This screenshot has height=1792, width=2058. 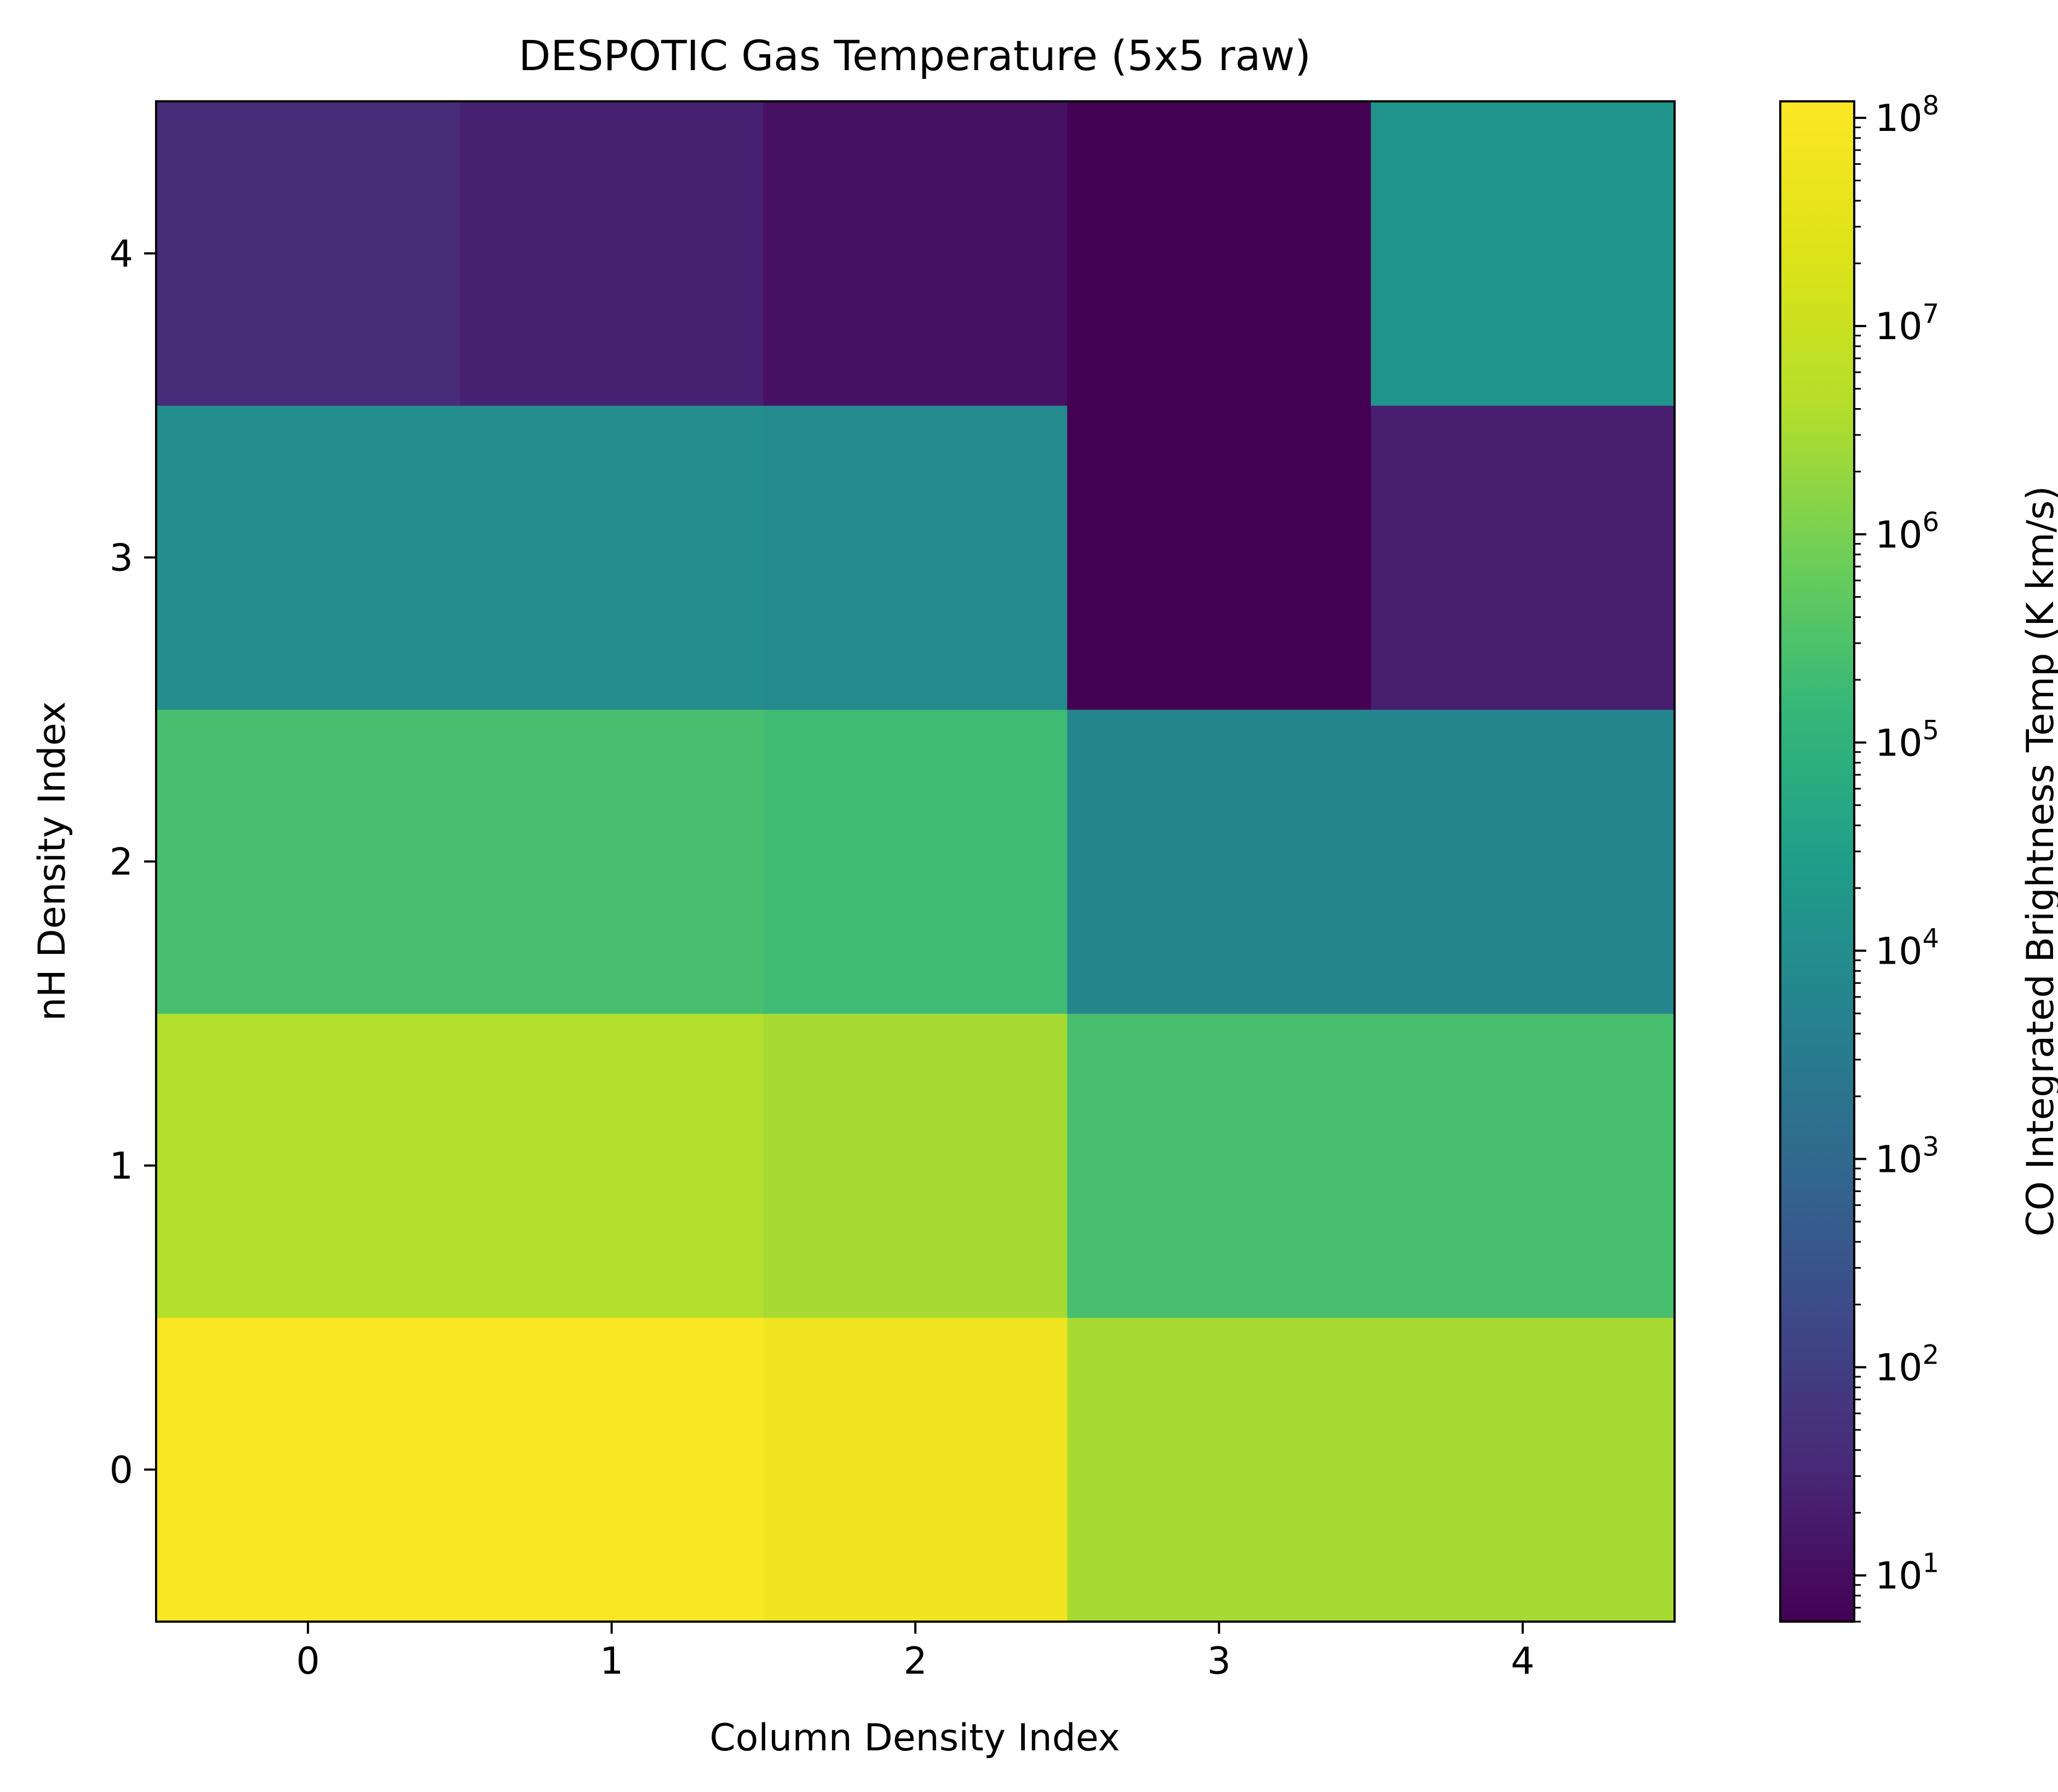 I want to click on colorbar-tick-label: 10⁵, so click(x=1907, y=740).